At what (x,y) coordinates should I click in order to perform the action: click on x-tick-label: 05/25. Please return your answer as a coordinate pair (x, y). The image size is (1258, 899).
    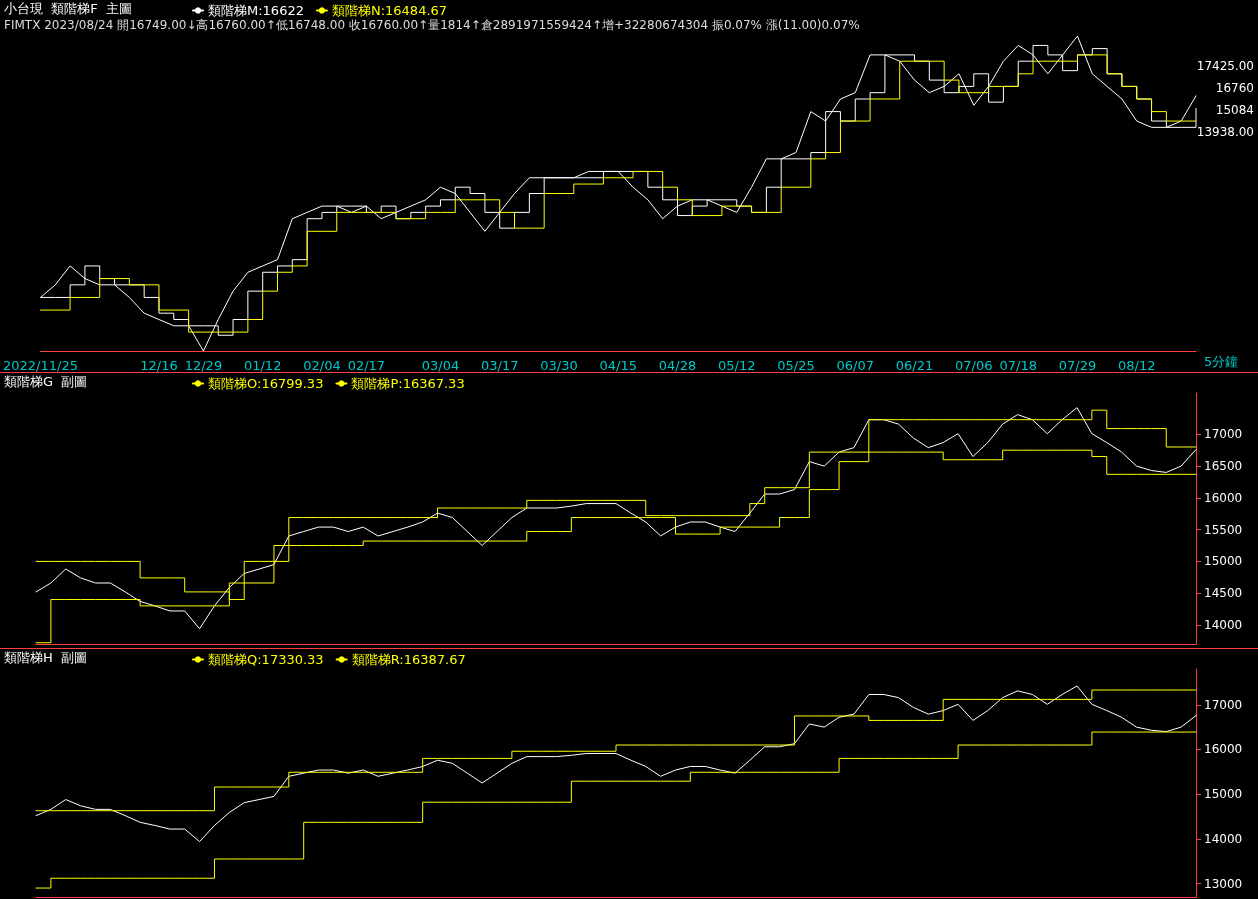
    Looking at the image, I should click on (796, 365).